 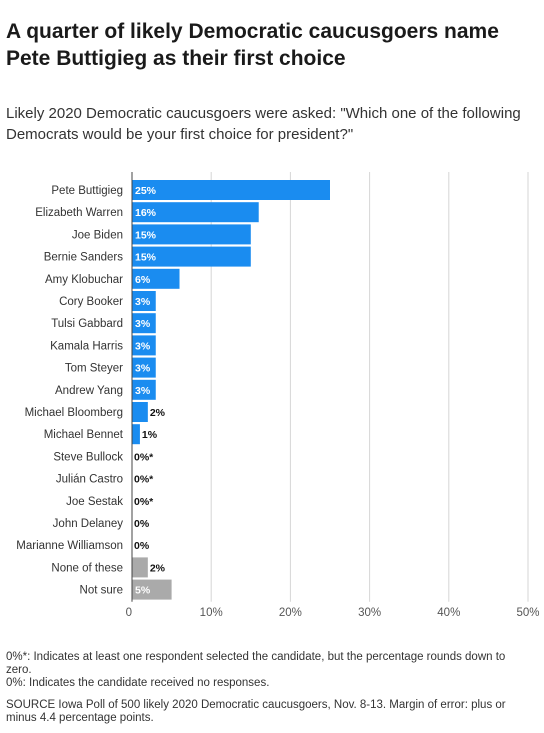 I want to click on value-label: 5%, so click(x=143, y=591).